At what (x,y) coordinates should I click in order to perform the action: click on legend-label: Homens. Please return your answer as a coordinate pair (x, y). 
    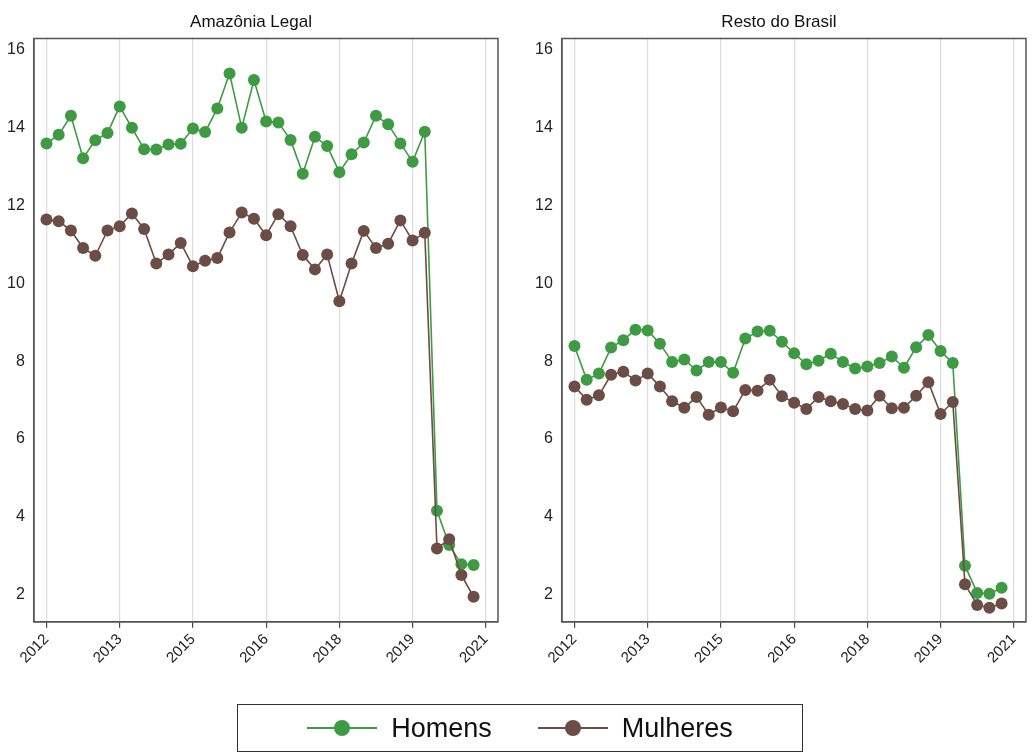
    Looking at the image, I should click on (441, 728).